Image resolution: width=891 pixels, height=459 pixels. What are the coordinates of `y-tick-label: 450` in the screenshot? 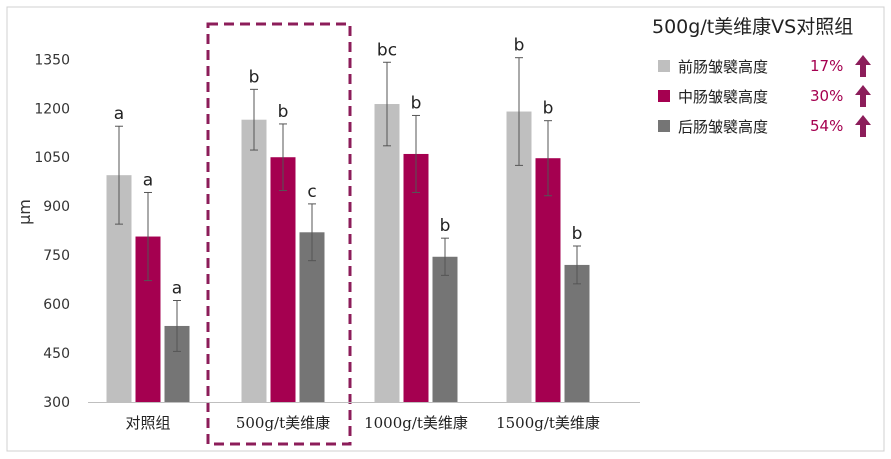 It's located at (56, 354).